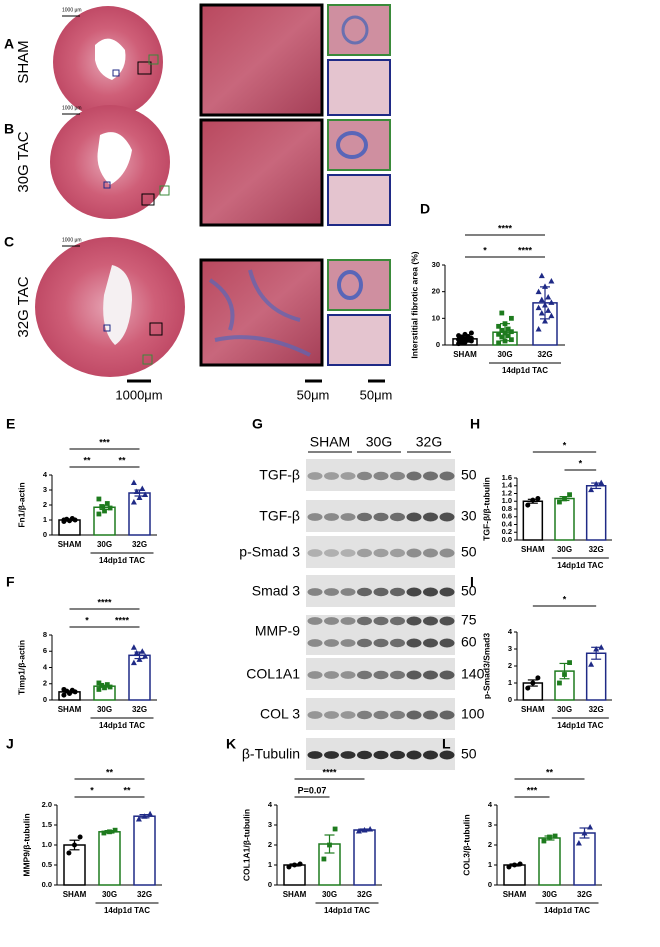  What do you see at coordinates (469, 620) in the screenshot?
I see `molecular-weight: 75` at bounding box center [469, 620].